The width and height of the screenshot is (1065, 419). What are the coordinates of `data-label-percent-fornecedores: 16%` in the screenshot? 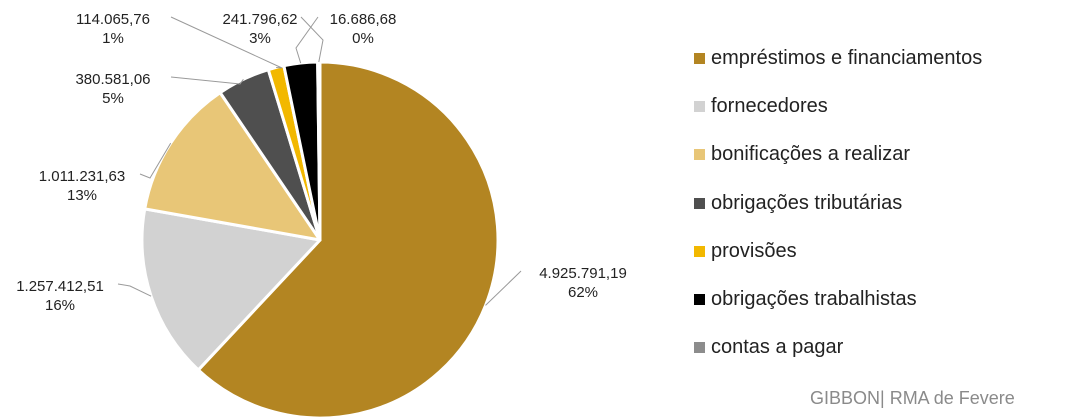 It's located at (60, 305).